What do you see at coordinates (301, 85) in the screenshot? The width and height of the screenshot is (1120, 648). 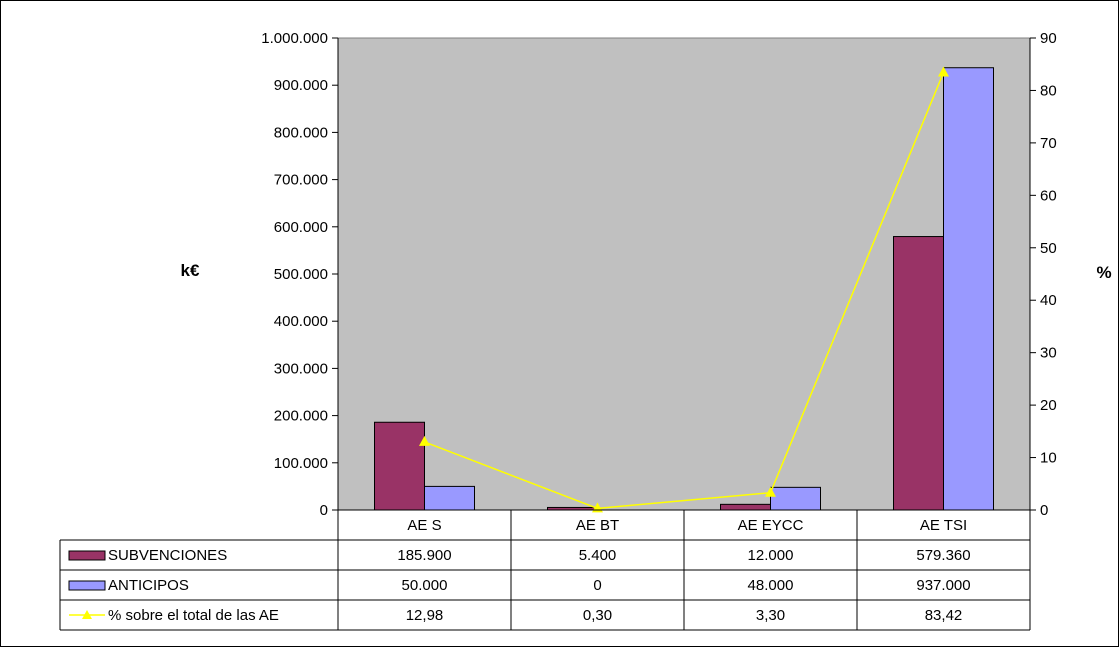 I see `left-tick-label: 900.000` at bounding box center [301, 85].